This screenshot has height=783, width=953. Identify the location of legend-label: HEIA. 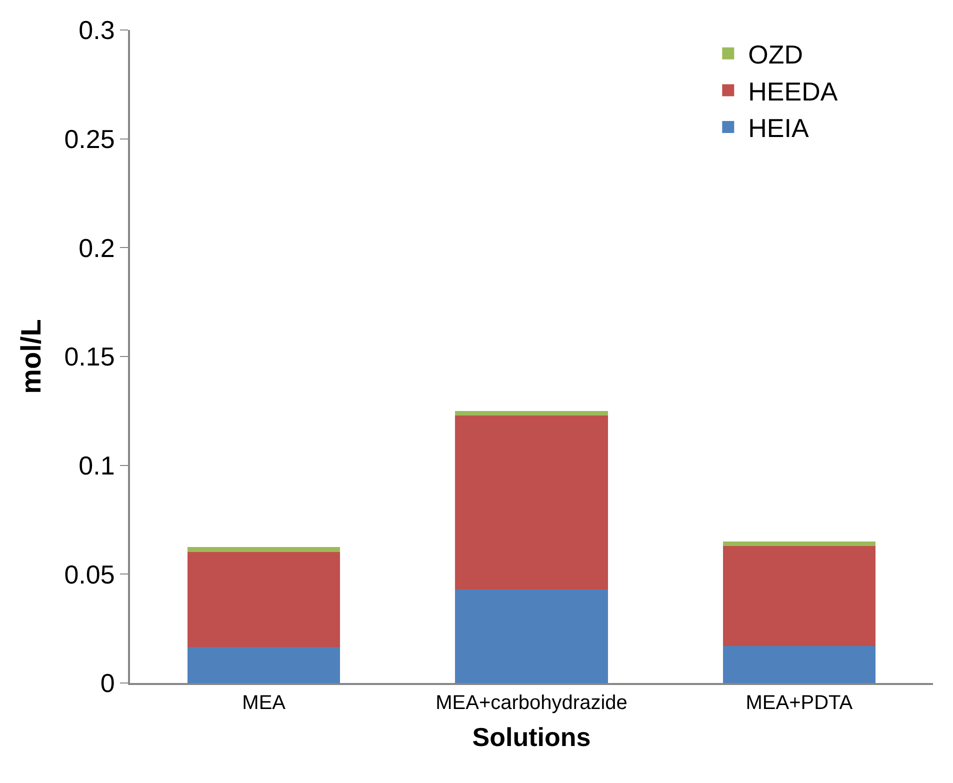
(779, 128).